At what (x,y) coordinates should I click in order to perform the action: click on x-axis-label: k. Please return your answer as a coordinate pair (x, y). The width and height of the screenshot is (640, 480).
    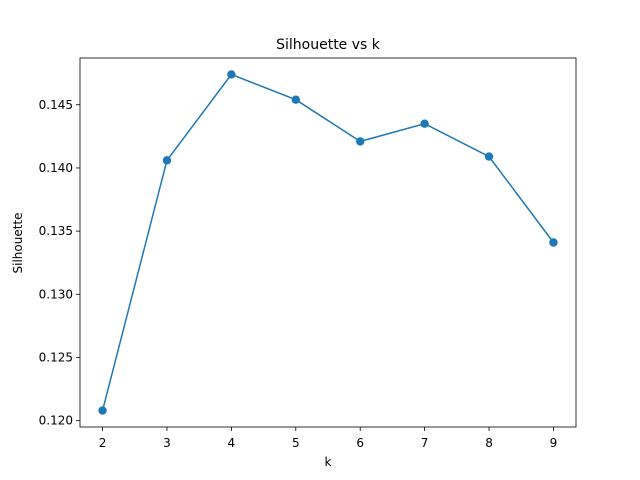
    Looking at the image, I should click on (328, 462).